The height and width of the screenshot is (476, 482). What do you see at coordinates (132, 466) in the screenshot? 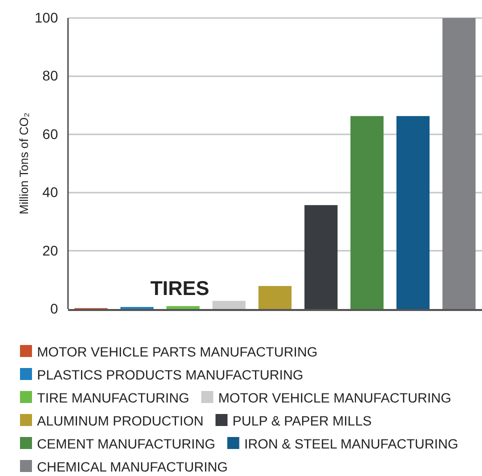
I see `legend-label: CHEMICAL MANUFACTURING` at bounding box center [132, 466].